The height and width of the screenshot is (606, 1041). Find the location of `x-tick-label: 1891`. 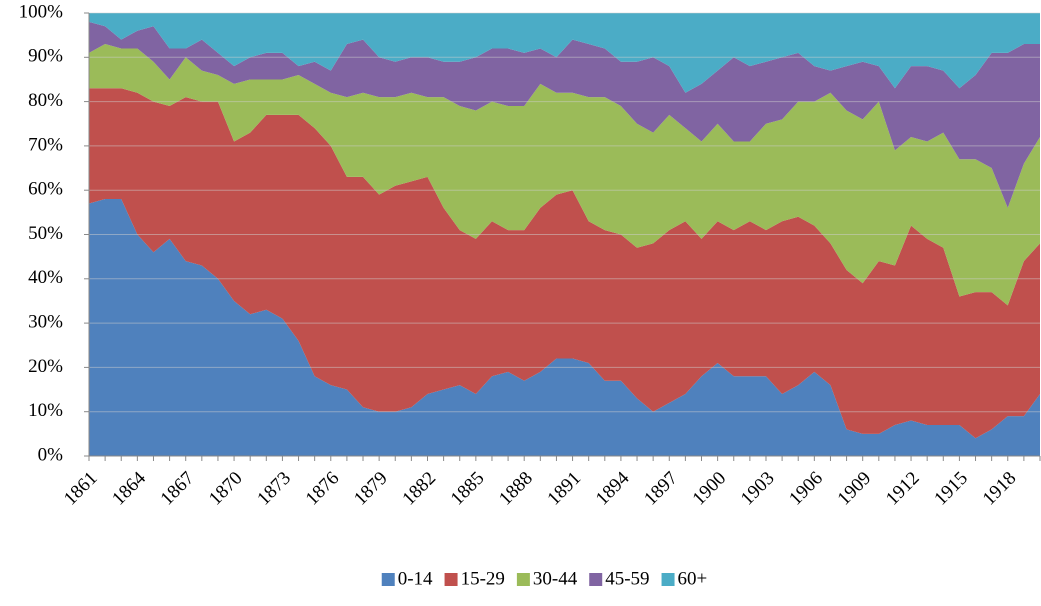

x-tick-label: 1891 is located at coordinates (564, 489).